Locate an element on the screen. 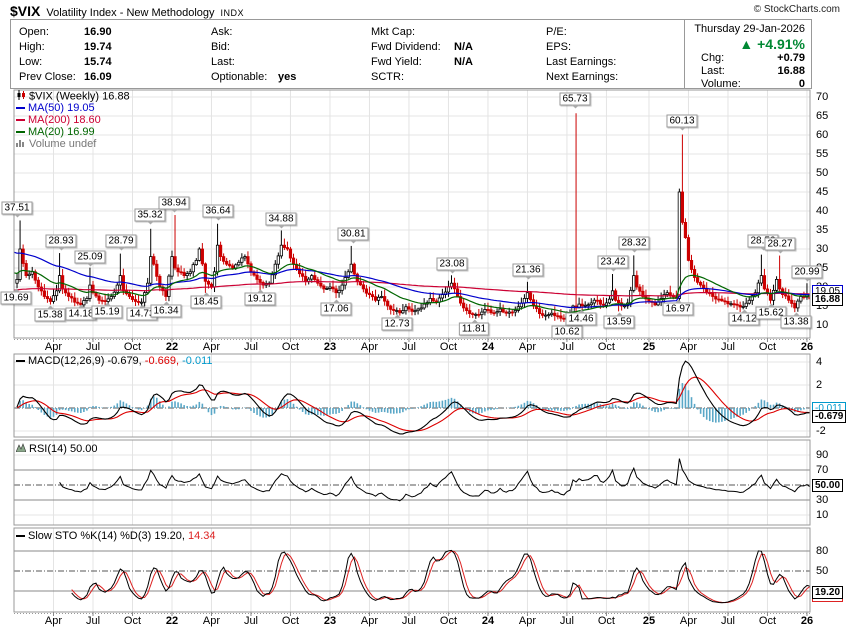 The height and width of the screenshot is (633, 850). rsi-mountain-icon is located at coordinates (21, 449).